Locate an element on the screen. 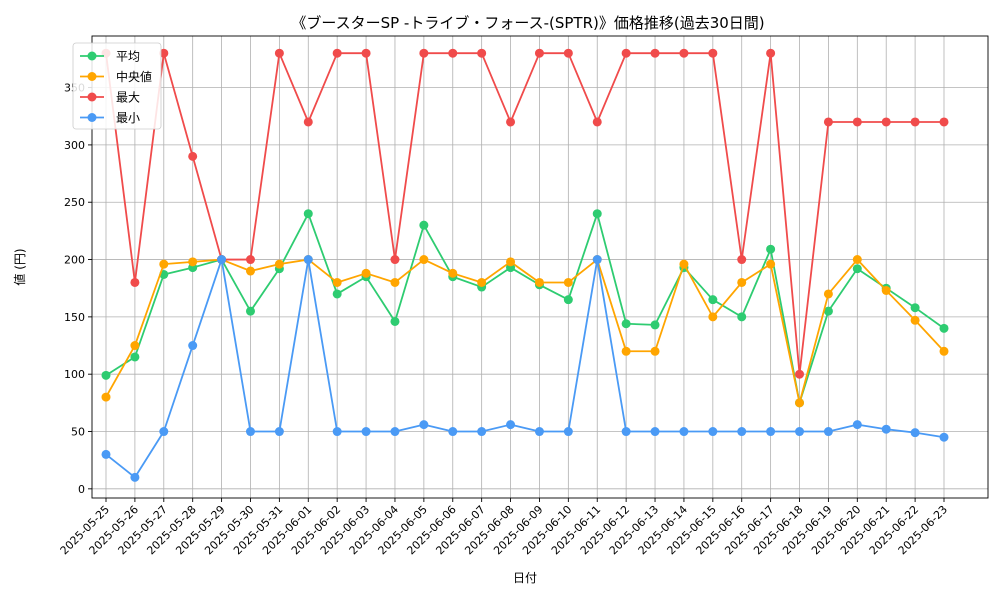 Image resolution: width=1000 pixels, height=600 pixels. legend-entry: 平均 is located at coordinates (110, 57).